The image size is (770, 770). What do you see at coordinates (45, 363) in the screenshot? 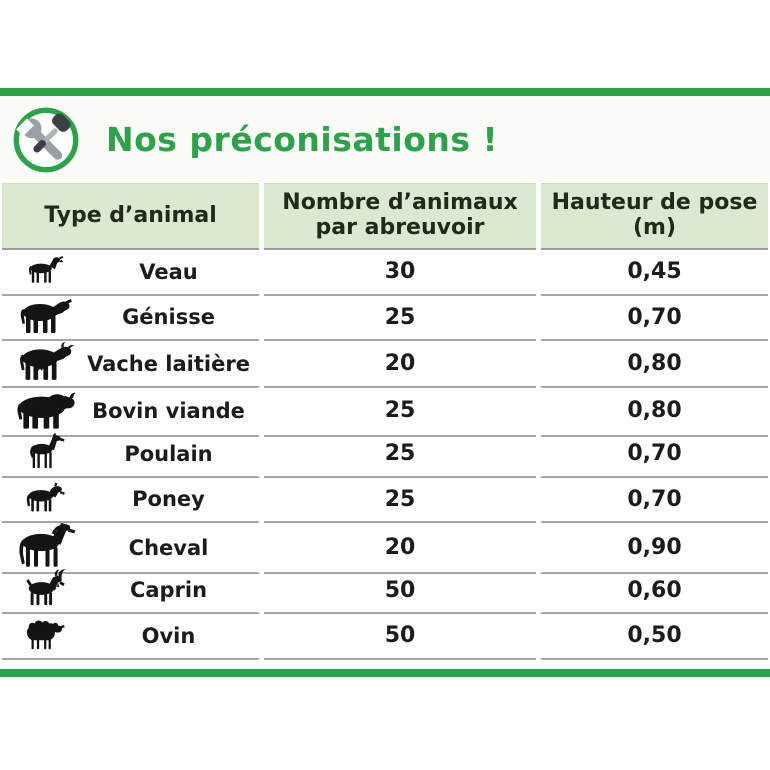
I see `dairy-cow-icon` at bounding box center [45, 363].